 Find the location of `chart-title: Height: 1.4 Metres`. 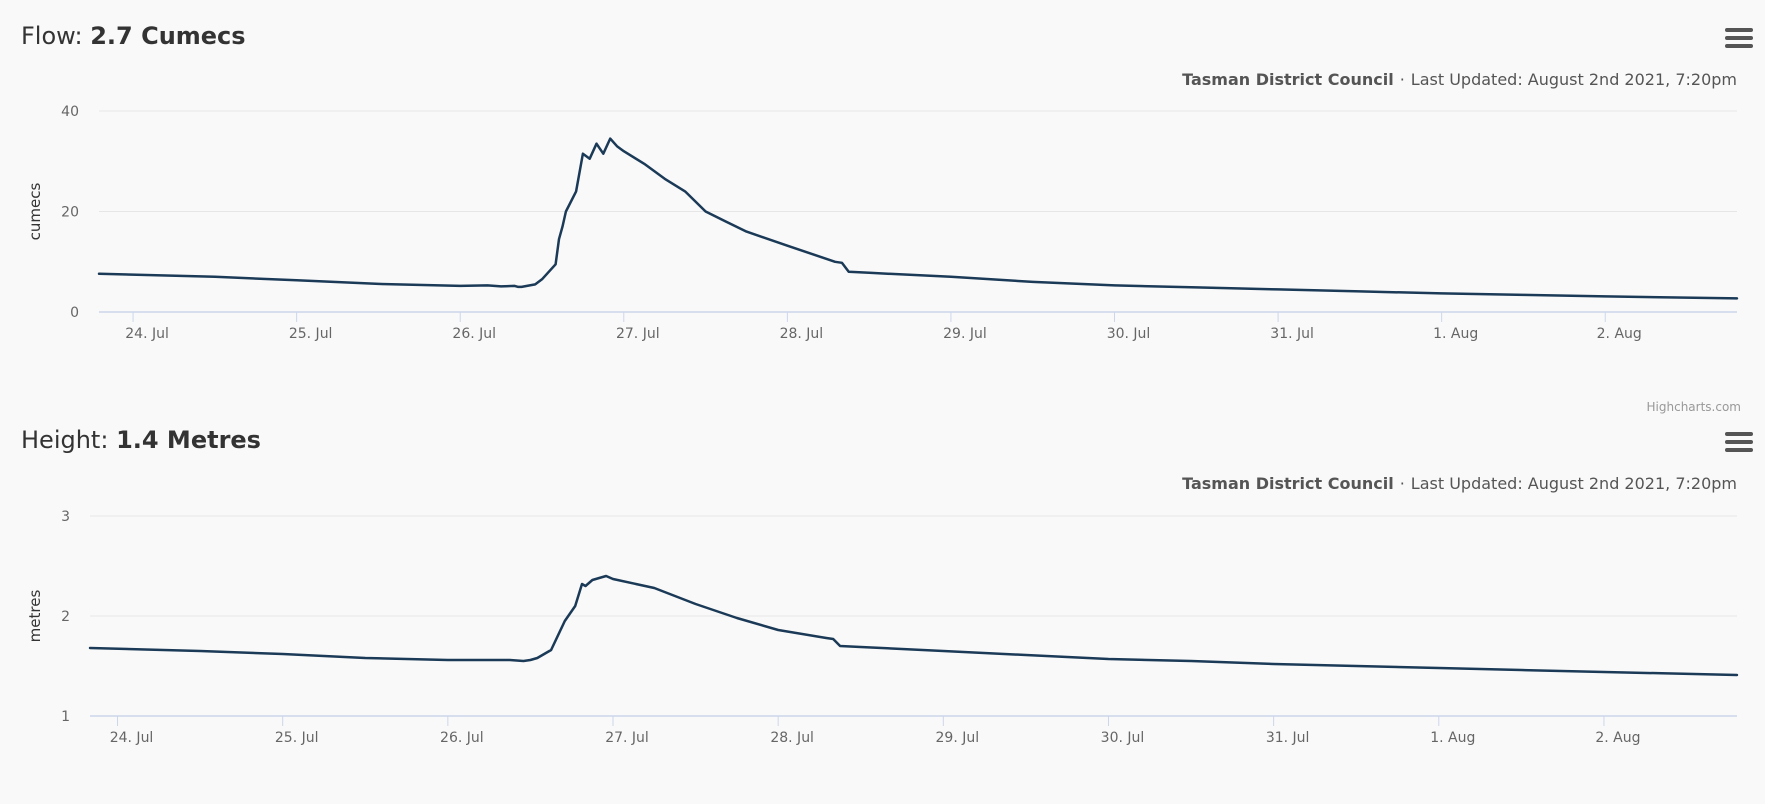

chart-title: Height: 1.4 Metres is located at coordinates (141, 440).